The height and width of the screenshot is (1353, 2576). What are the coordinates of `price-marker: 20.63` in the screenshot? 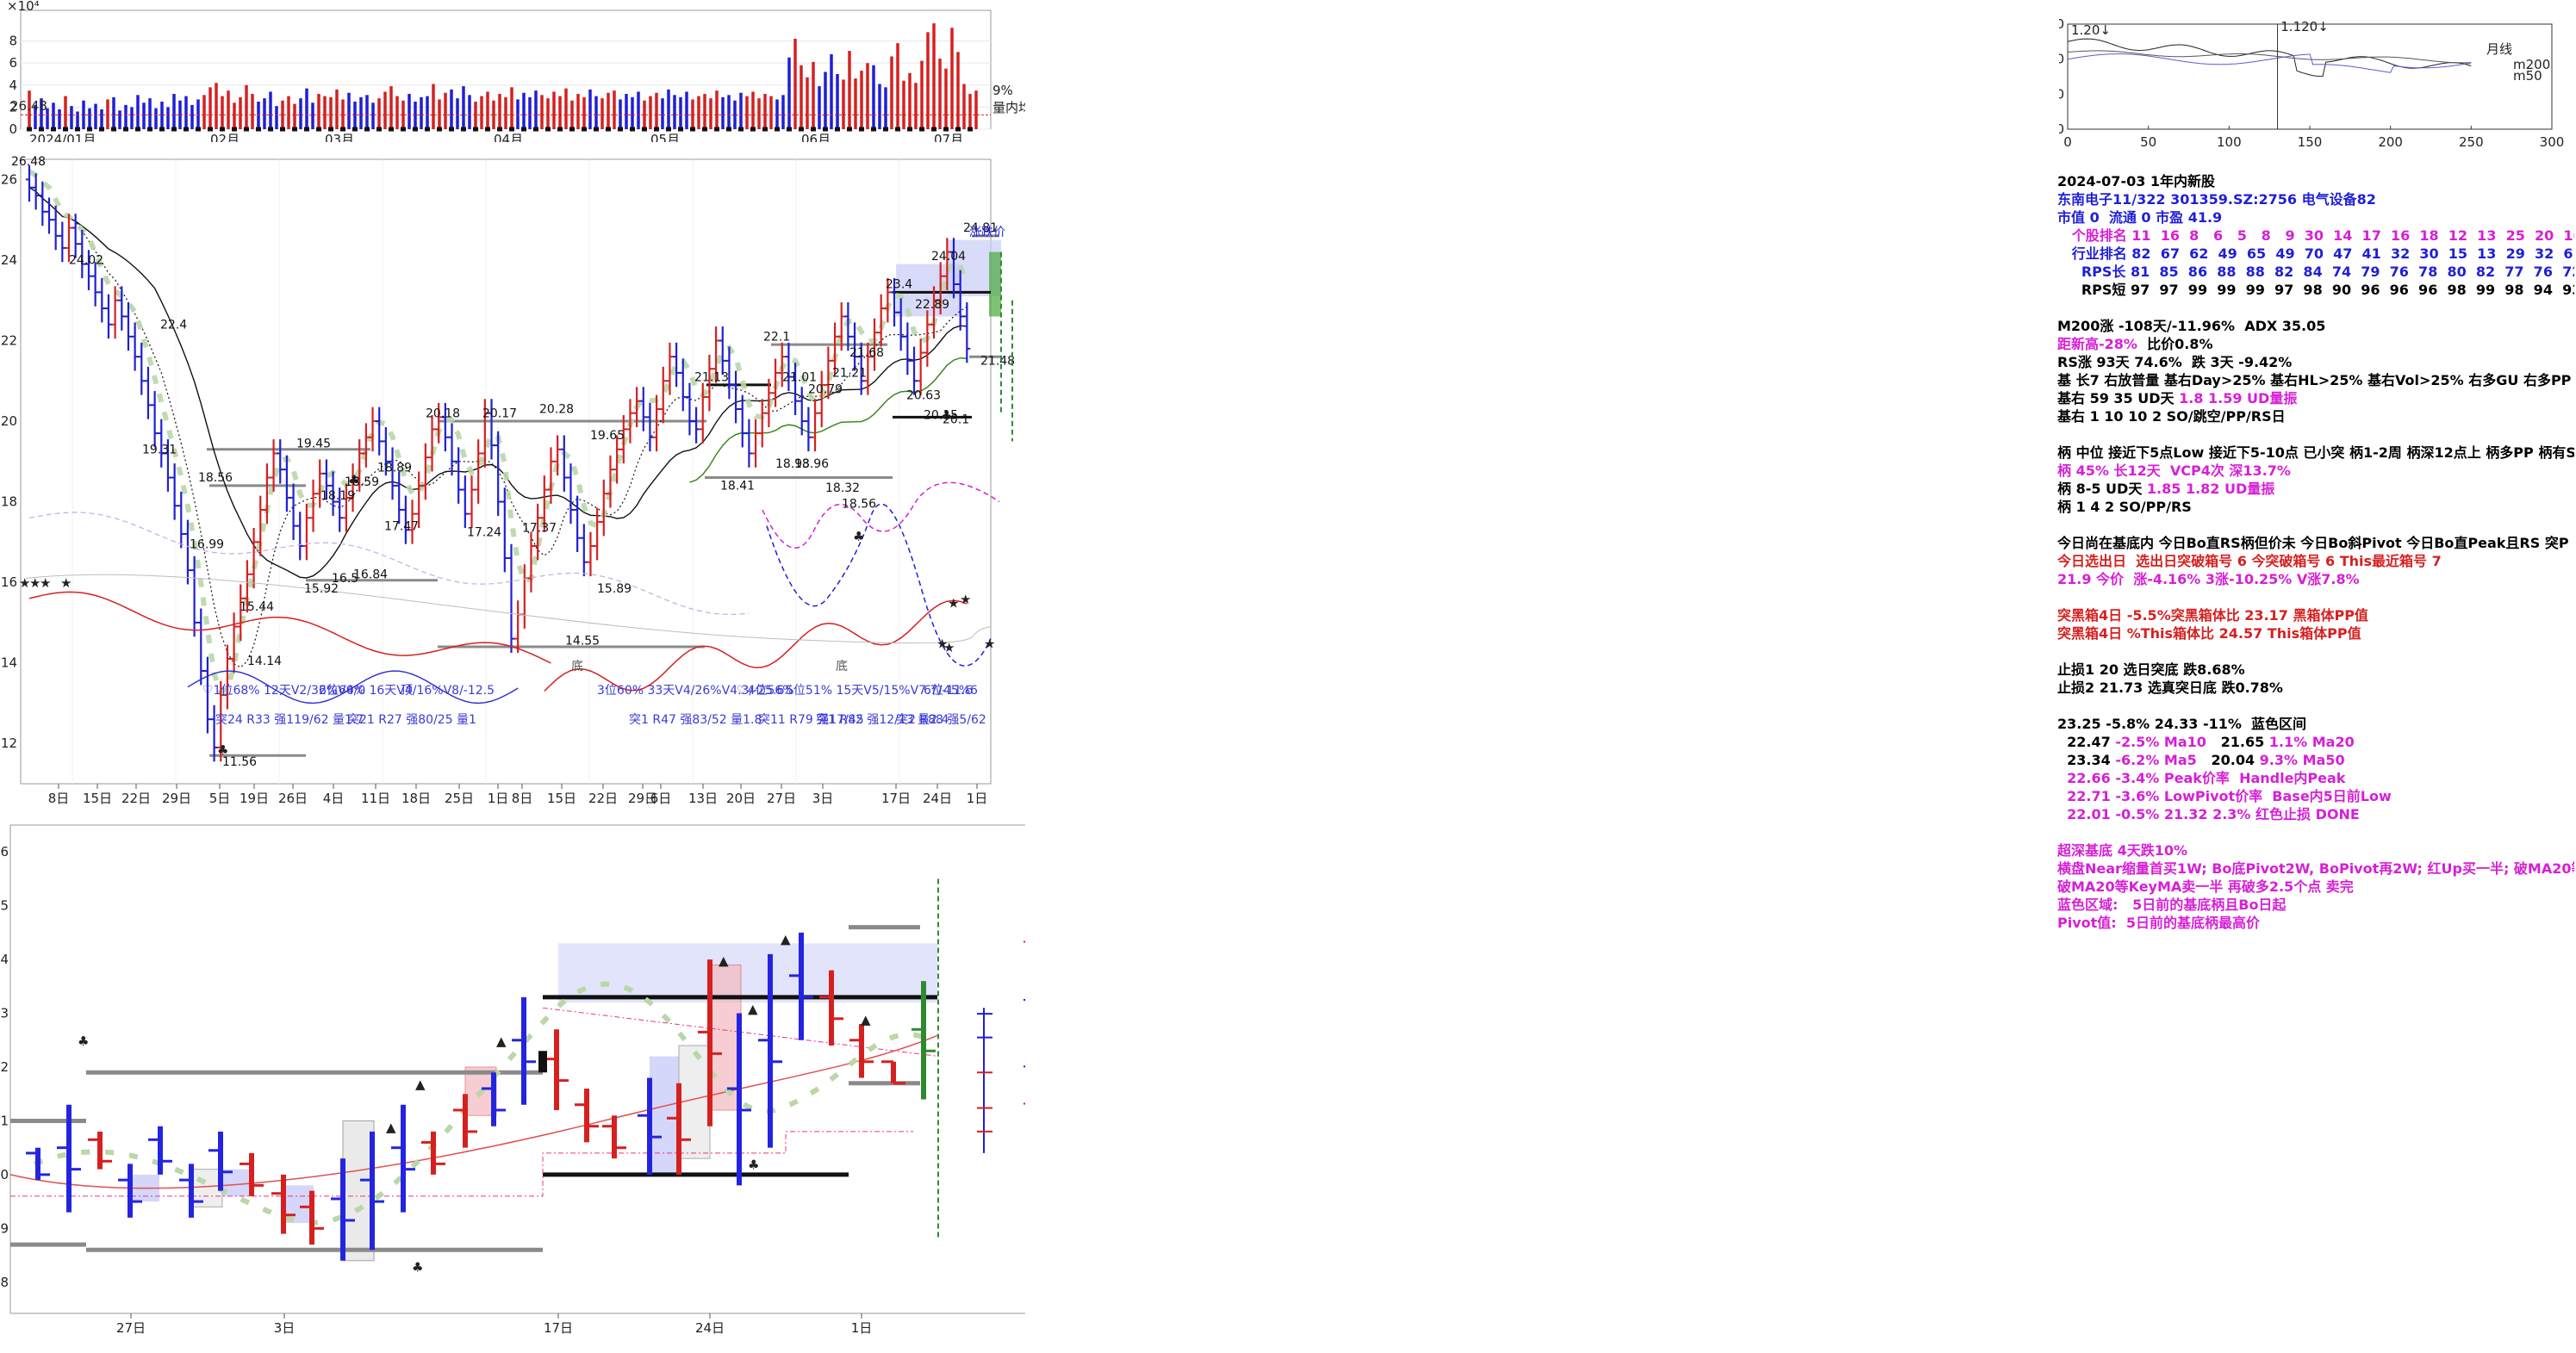 It's located at (924, 395).